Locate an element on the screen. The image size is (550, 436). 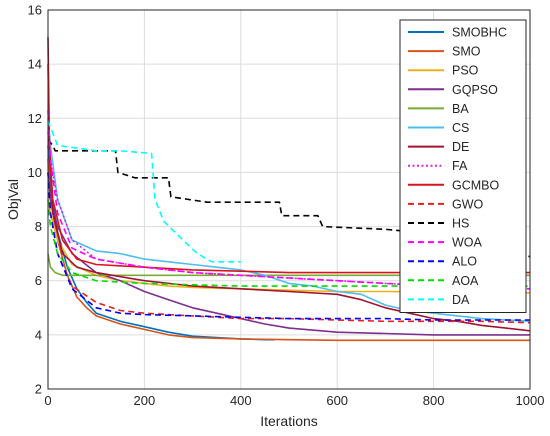
series-line-da is located at coordinates (144, 191).